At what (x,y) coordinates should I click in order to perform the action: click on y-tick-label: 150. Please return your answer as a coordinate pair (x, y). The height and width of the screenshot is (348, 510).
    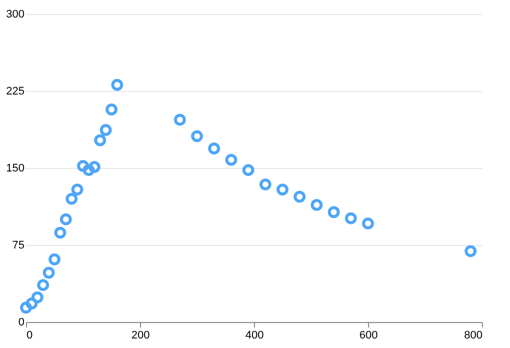
    Looking at the image, I should click on (15, 168).